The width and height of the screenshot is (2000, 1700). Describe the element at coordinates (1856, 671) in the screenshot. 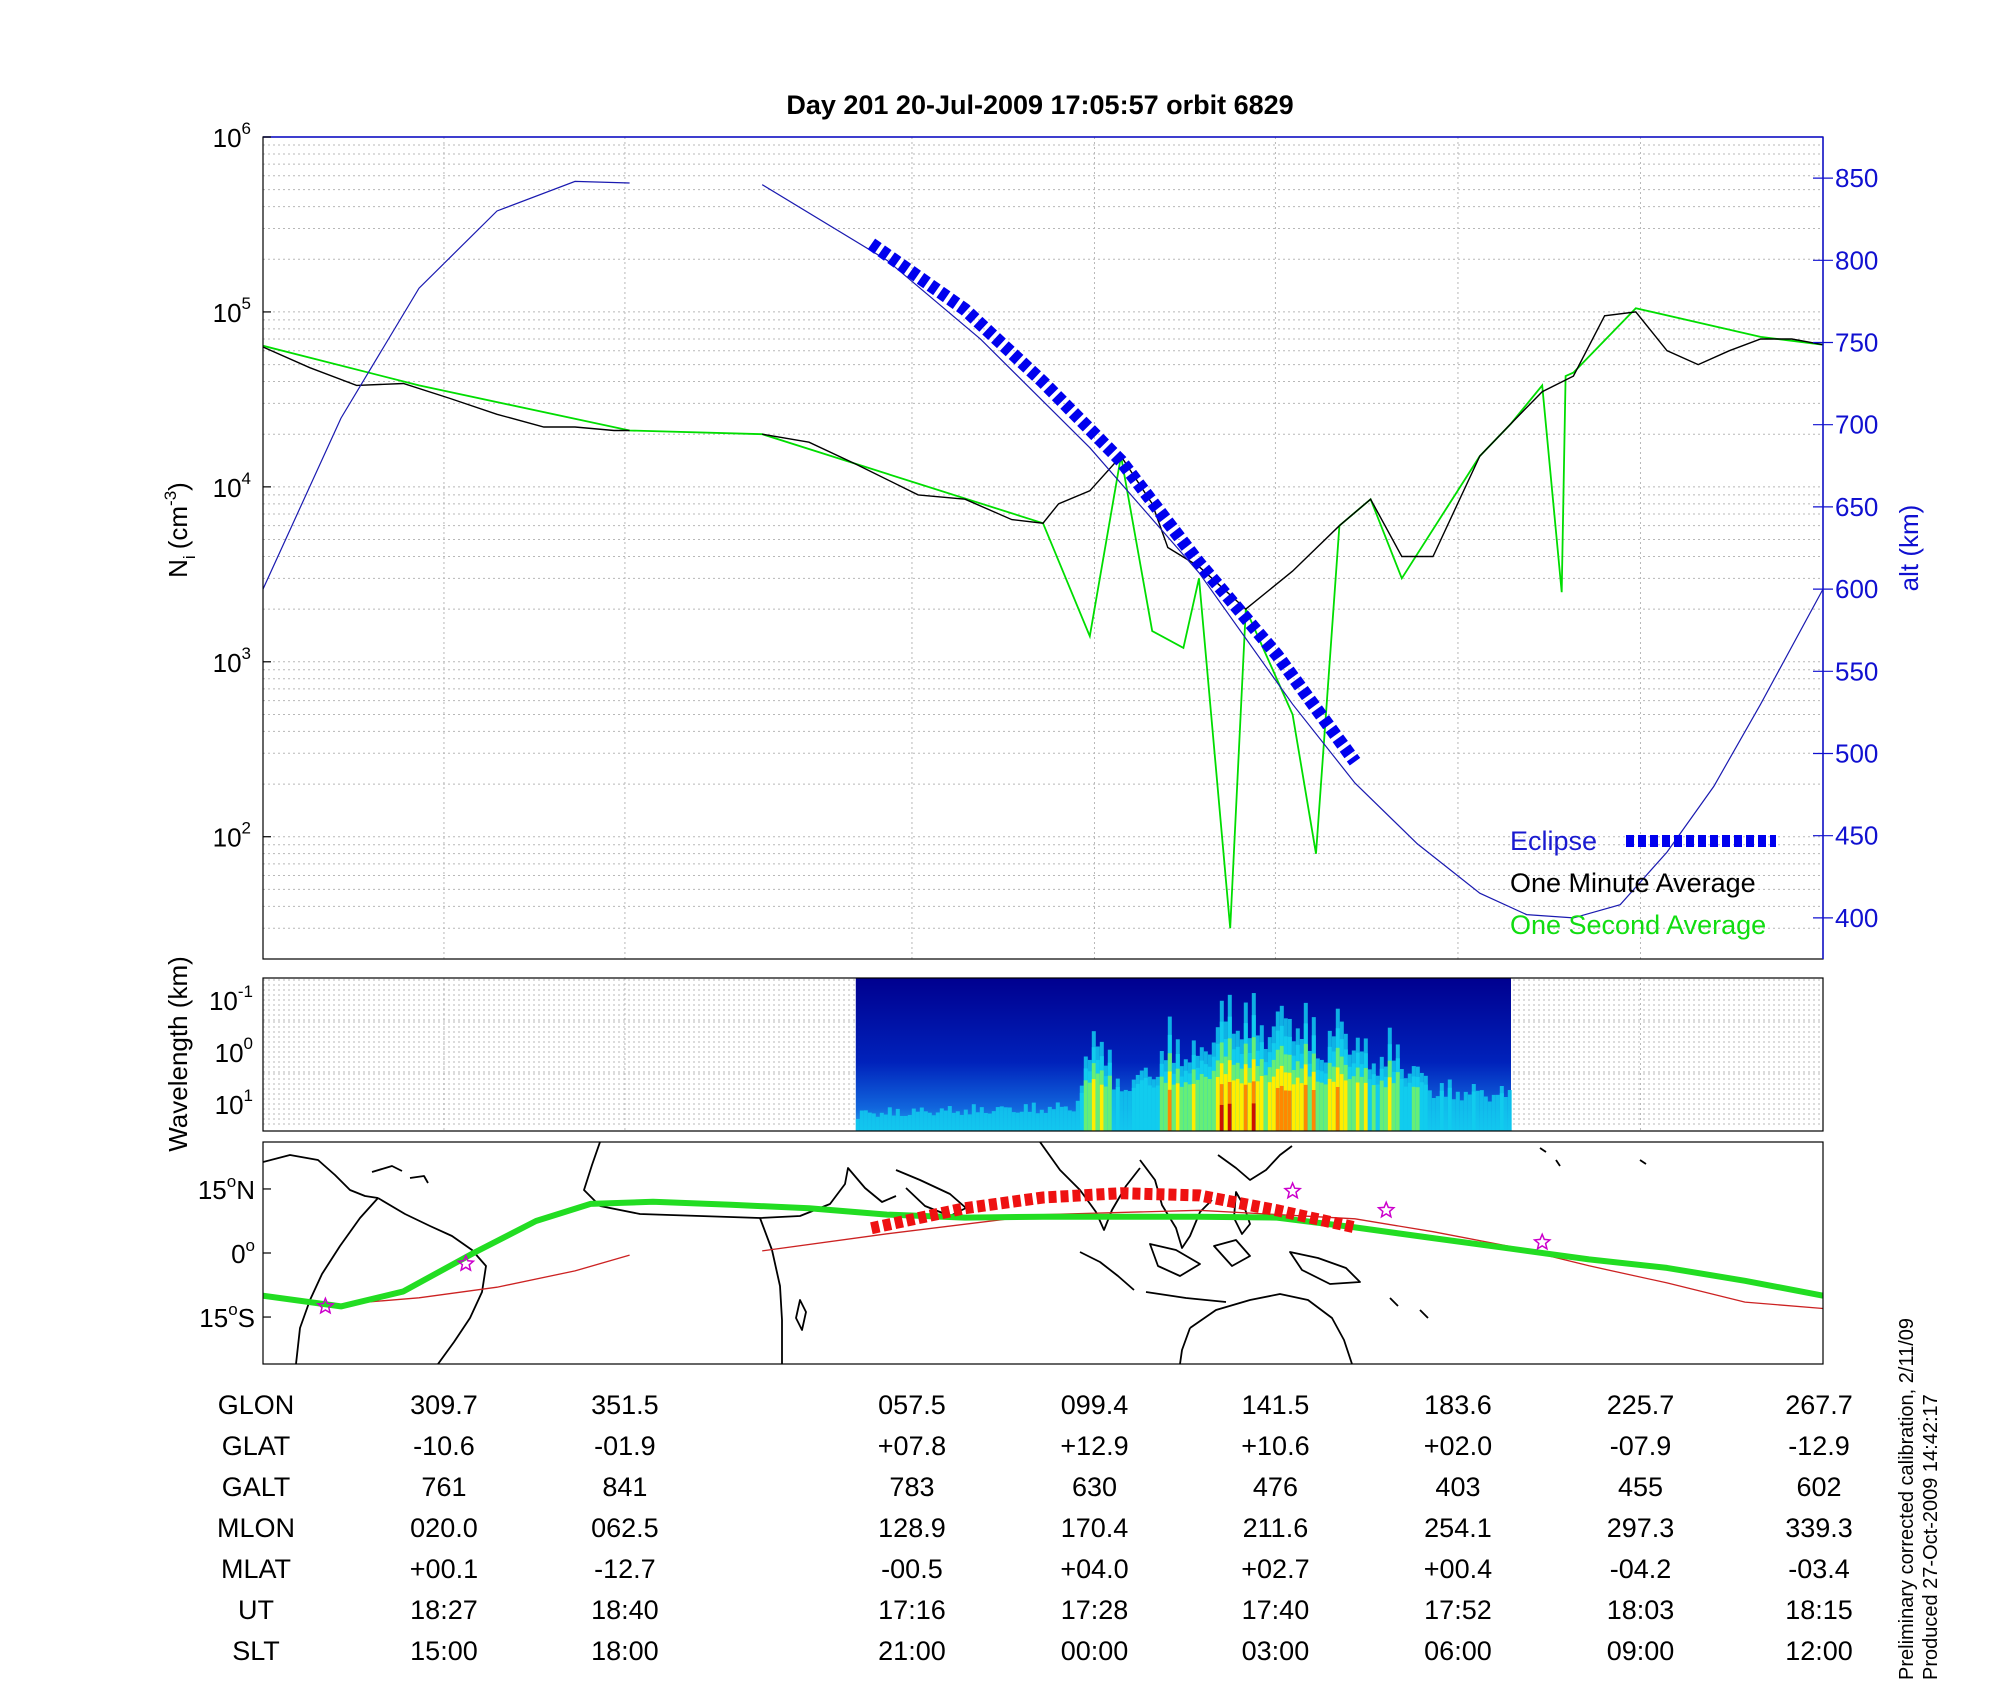

I see `altitude-tick-label: 550` at that location.